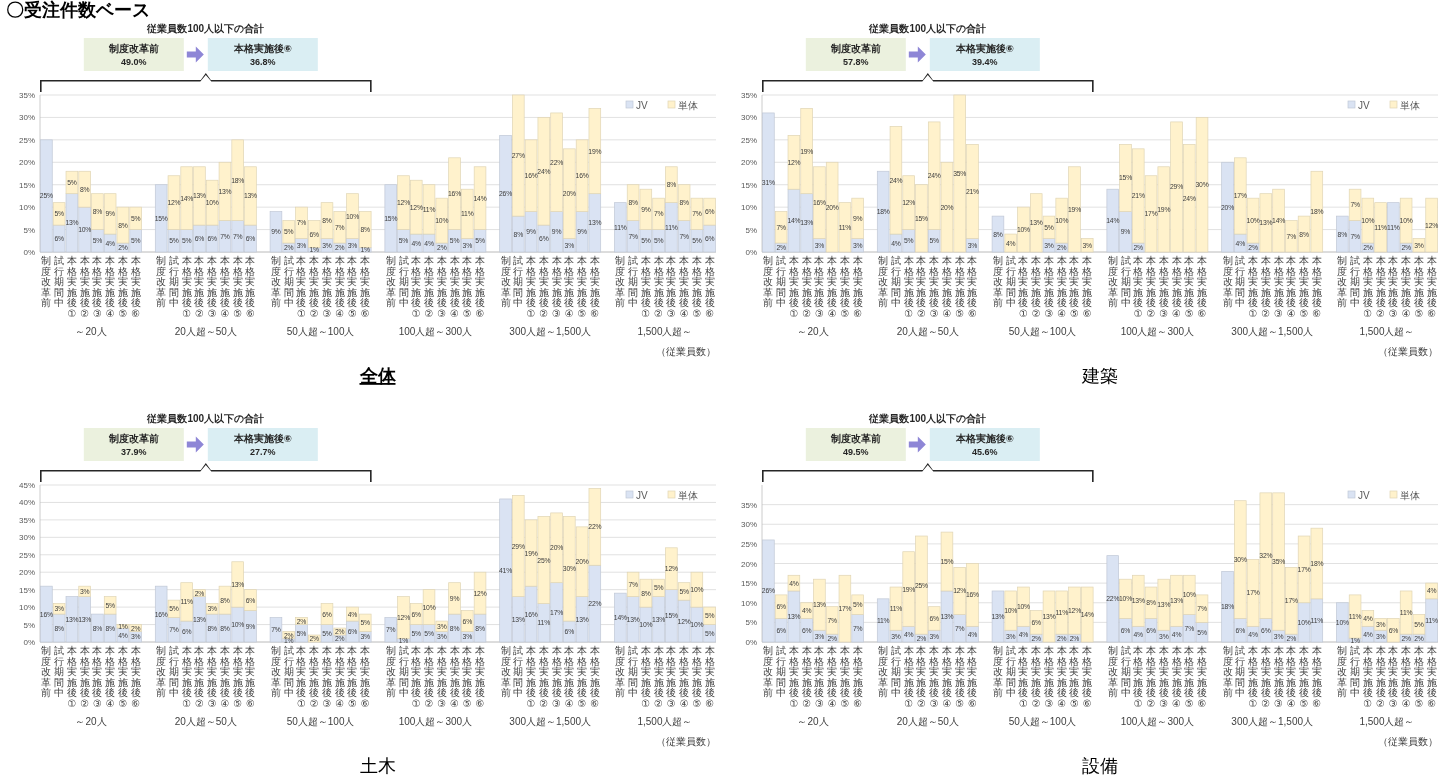 The image size is (1445, 780). I want to click on y-tick-label: 25%, so click(26, 555).